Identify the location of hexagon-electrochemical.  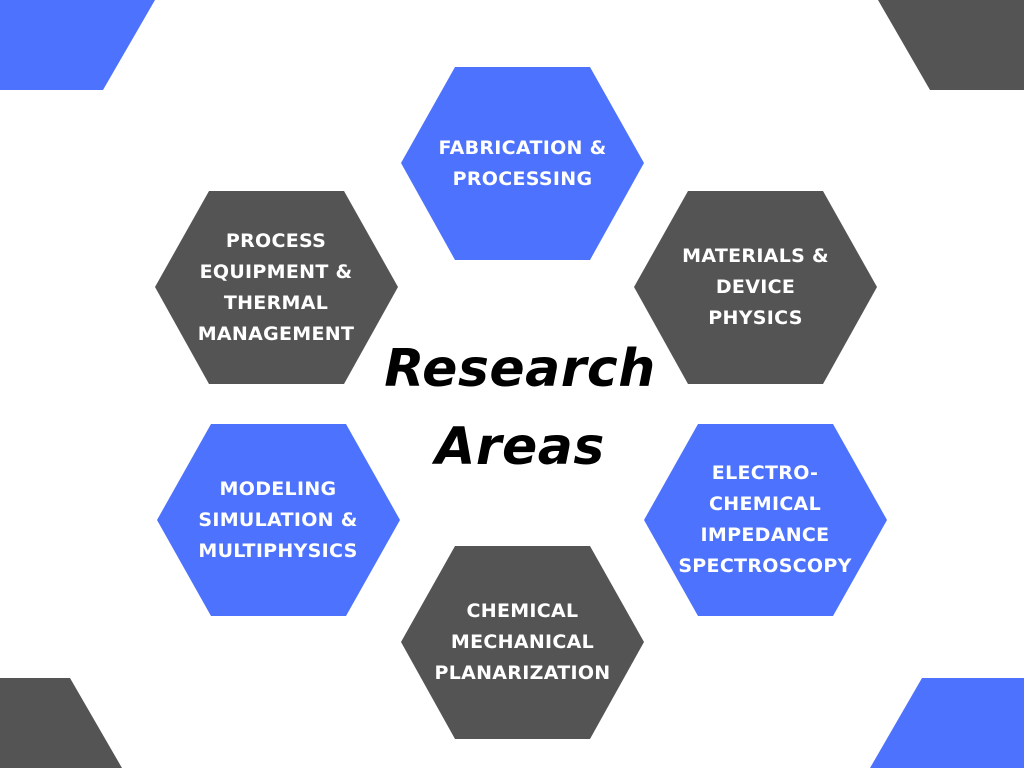
(765, 520).